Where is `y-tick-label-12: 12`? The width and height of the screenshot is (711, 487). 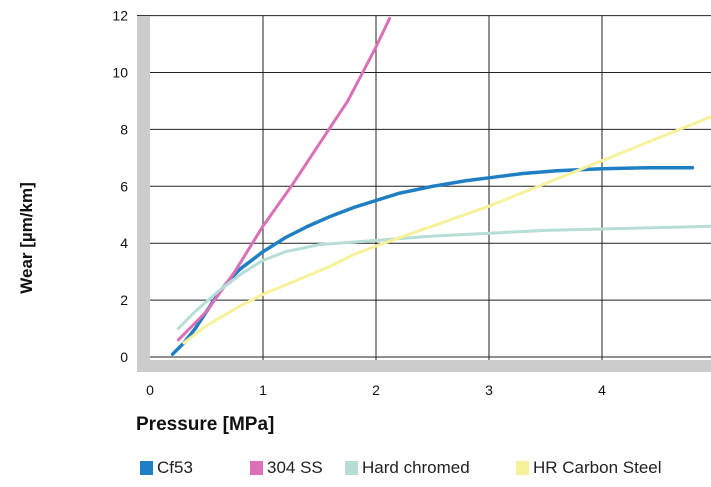 y-tick-label-12: 12 is located at coordinates (120, 16).